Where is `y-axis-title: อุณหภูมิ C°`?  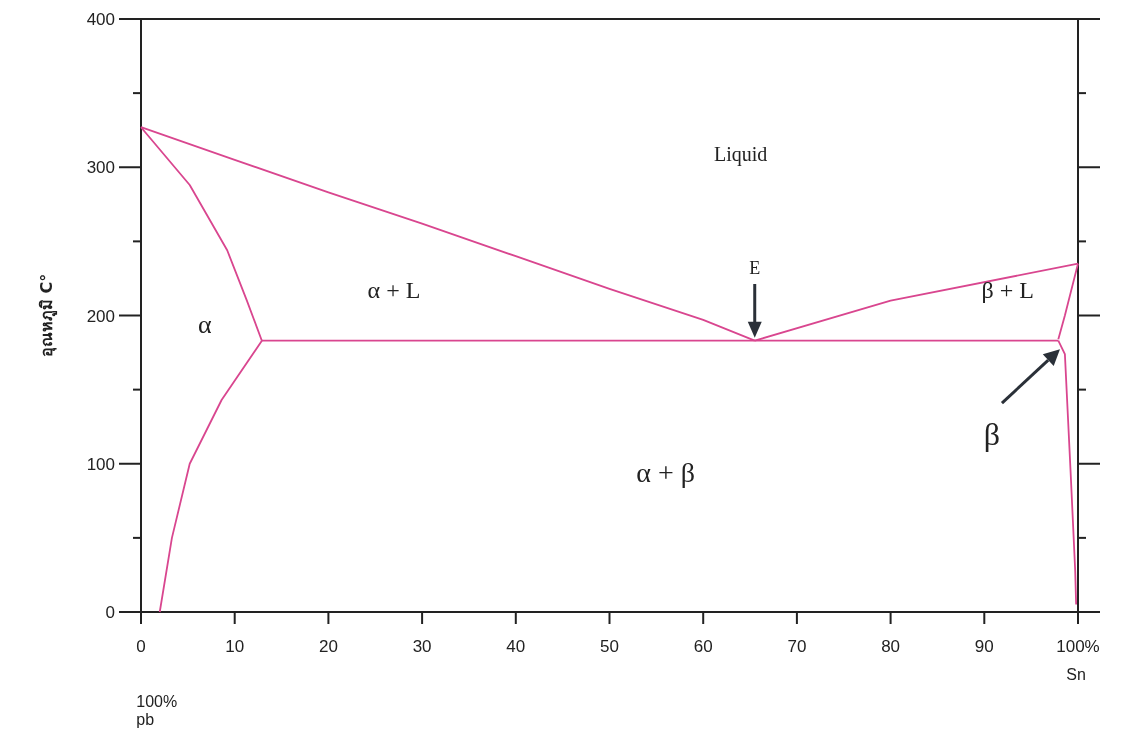 y-axis-title: อุณหภูมิ C° is located at coordinates (47, 315).